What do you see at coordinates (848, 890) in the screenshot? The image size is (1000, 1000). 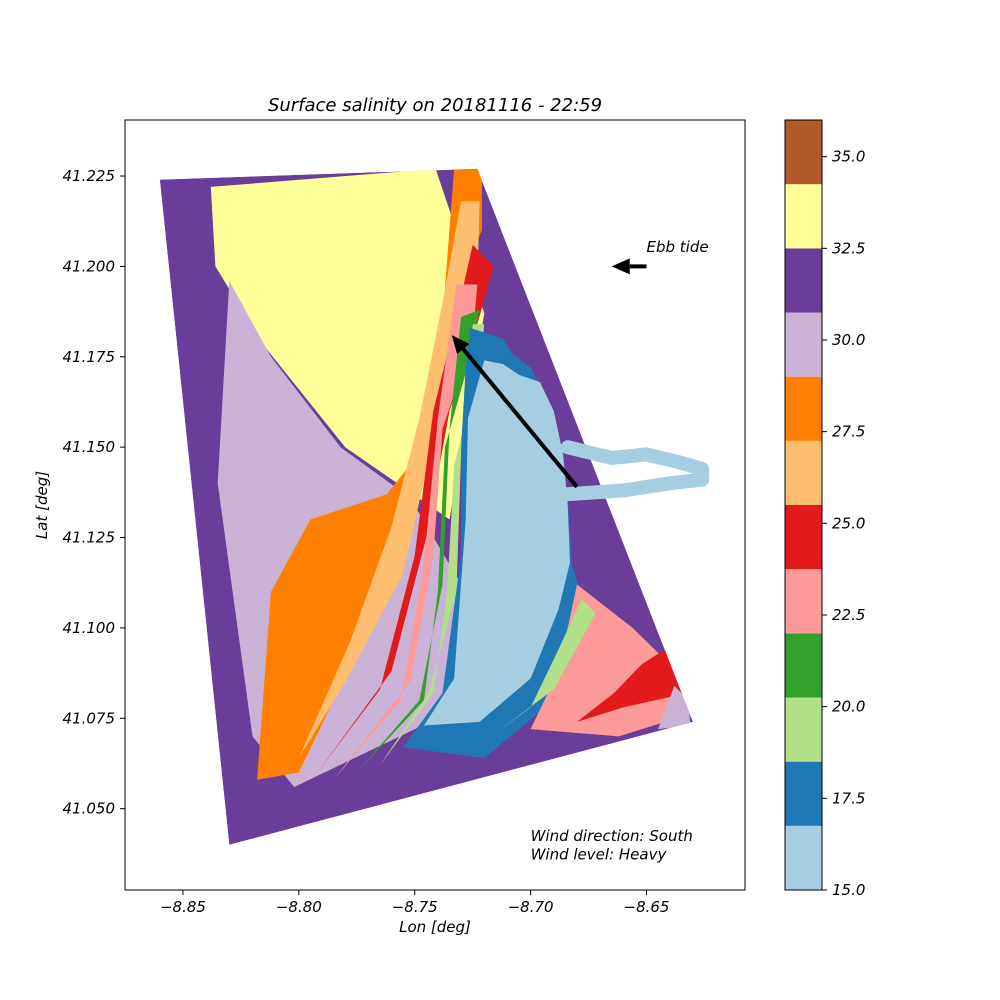 I see `colorbar-tick-label: 15.0` at bounding box center [848, 890].